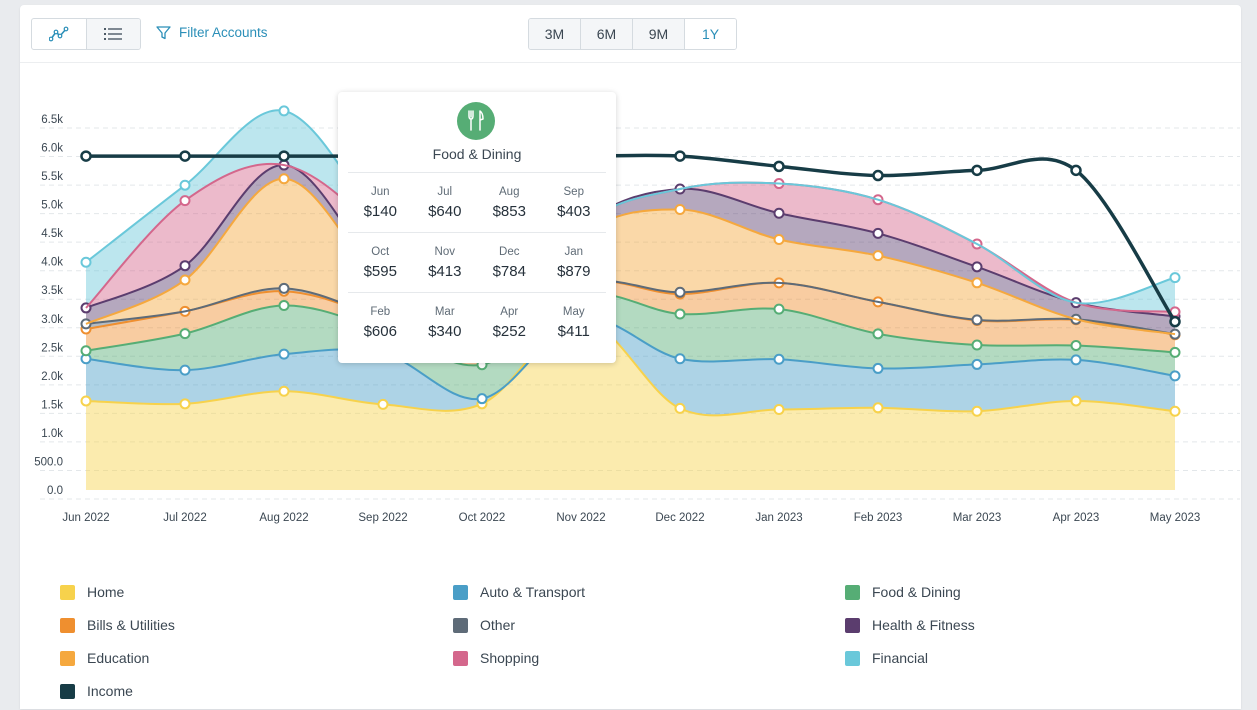 This screenshot has width=1257, height=710. What do you see at coordinates (52, 434) in the screenshot?
I see `y-tick-label: 1.0k` at bounding box center [52, 434].